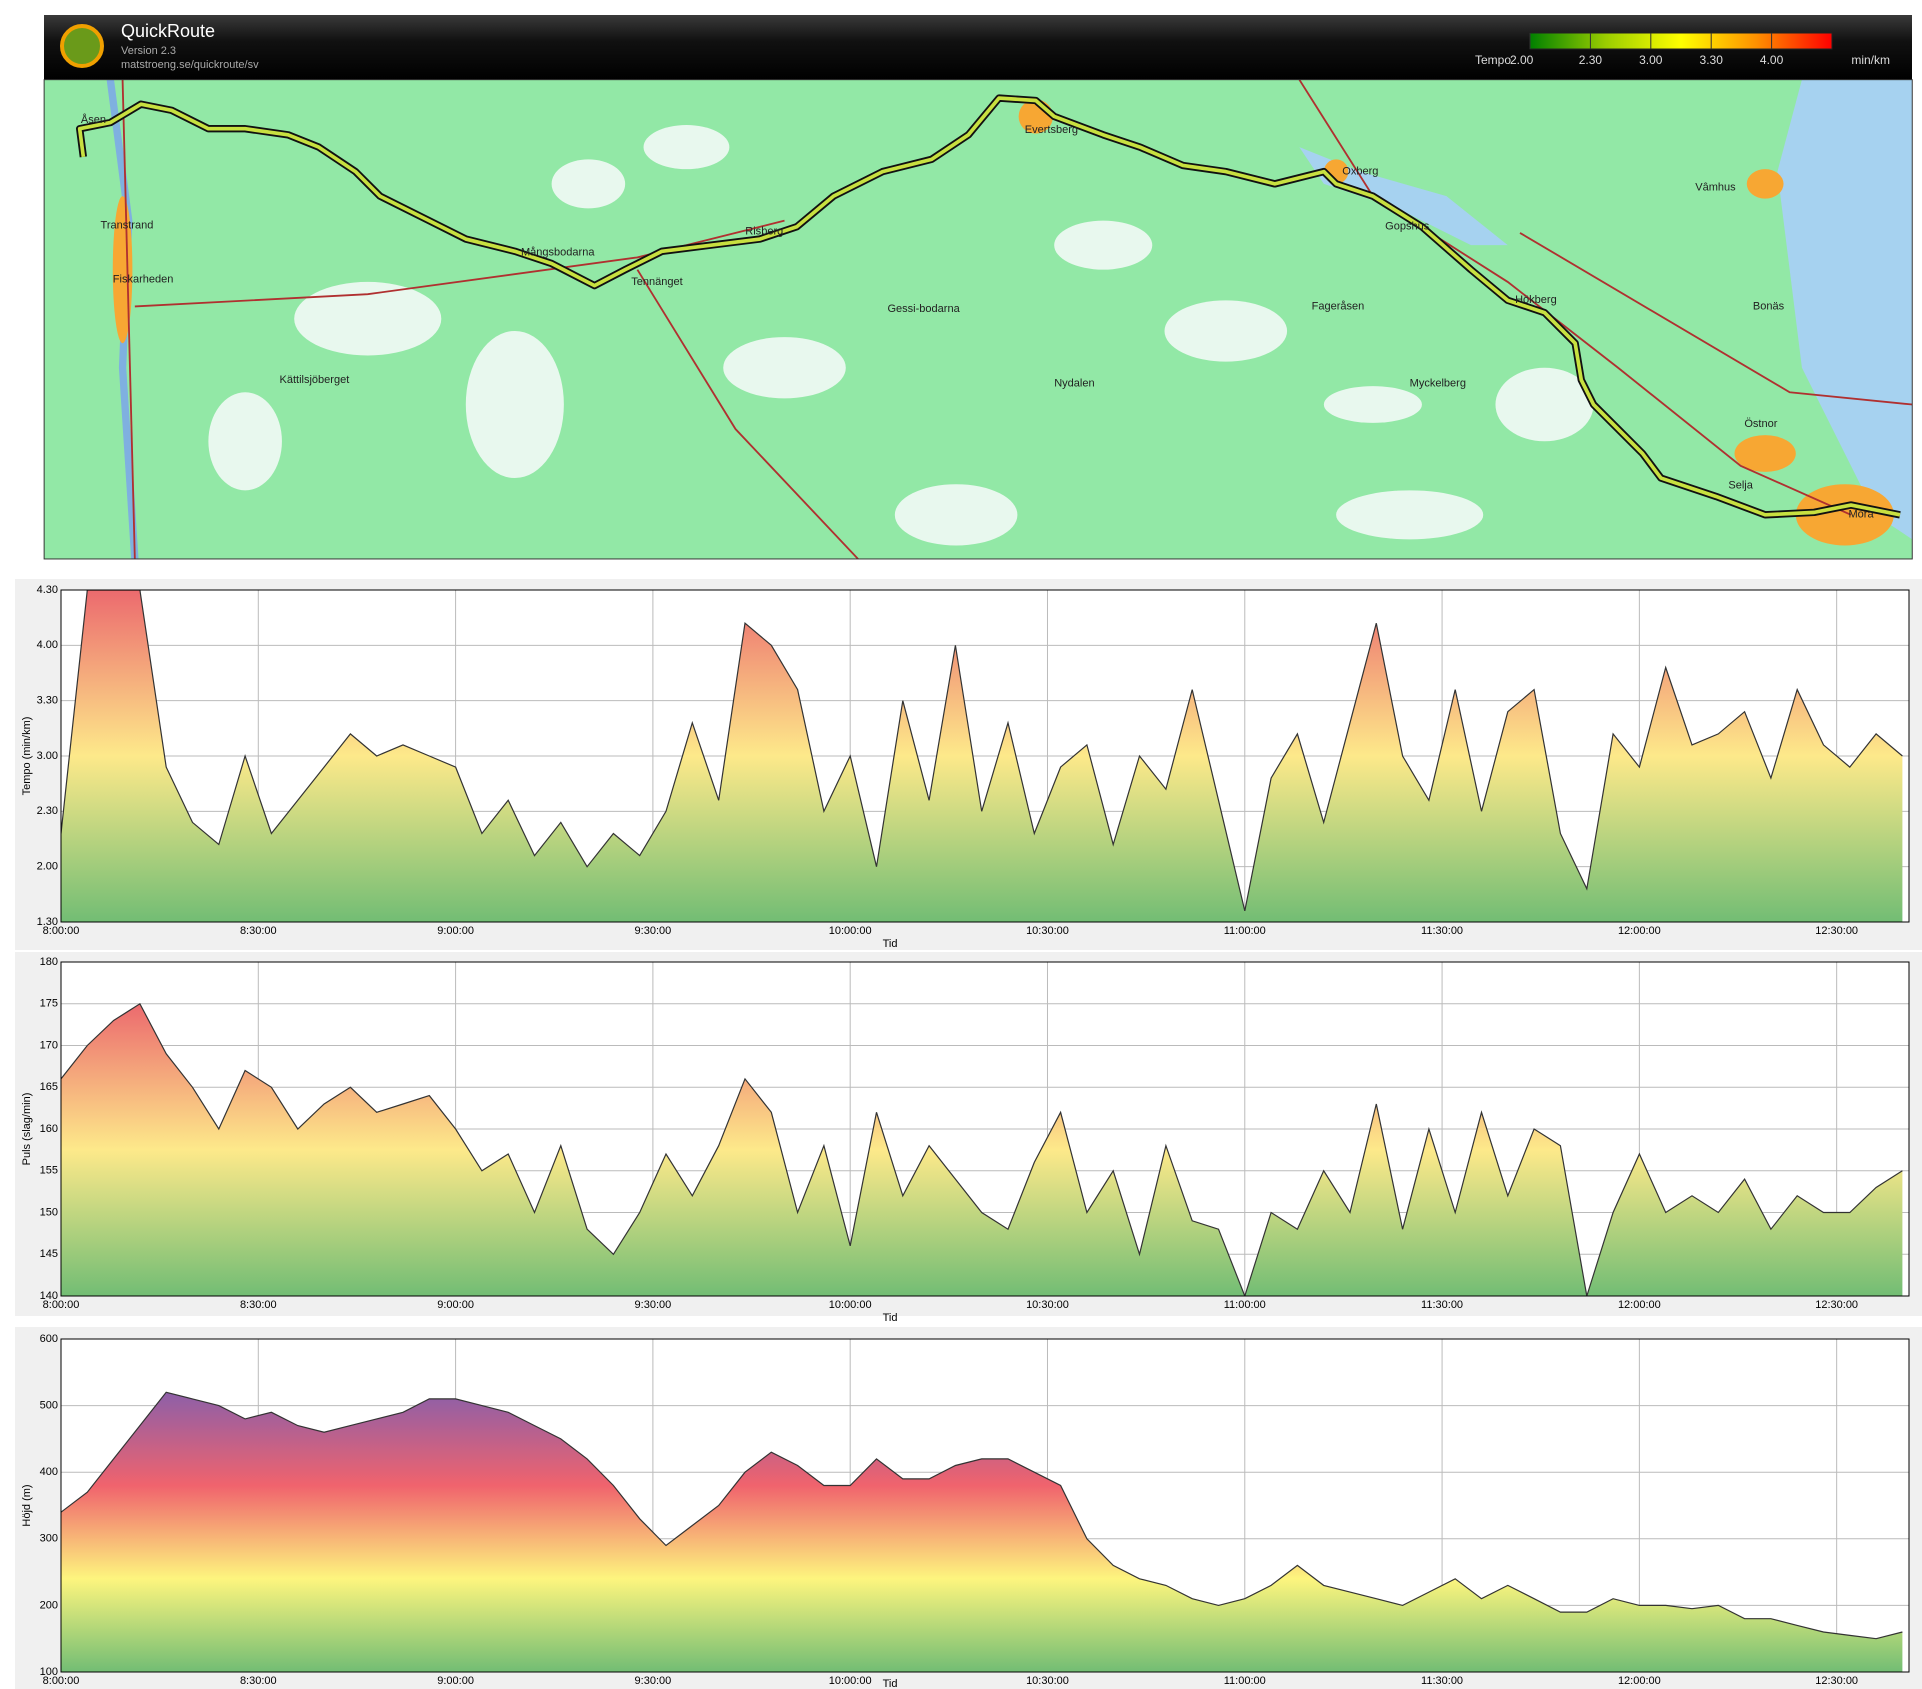 Image resolution: width=1922 pixels, height=1689 pixels. Describe the element at coordinates (47, 701) in the screenshot. I see `y-tick-label: 3.30` at that location.